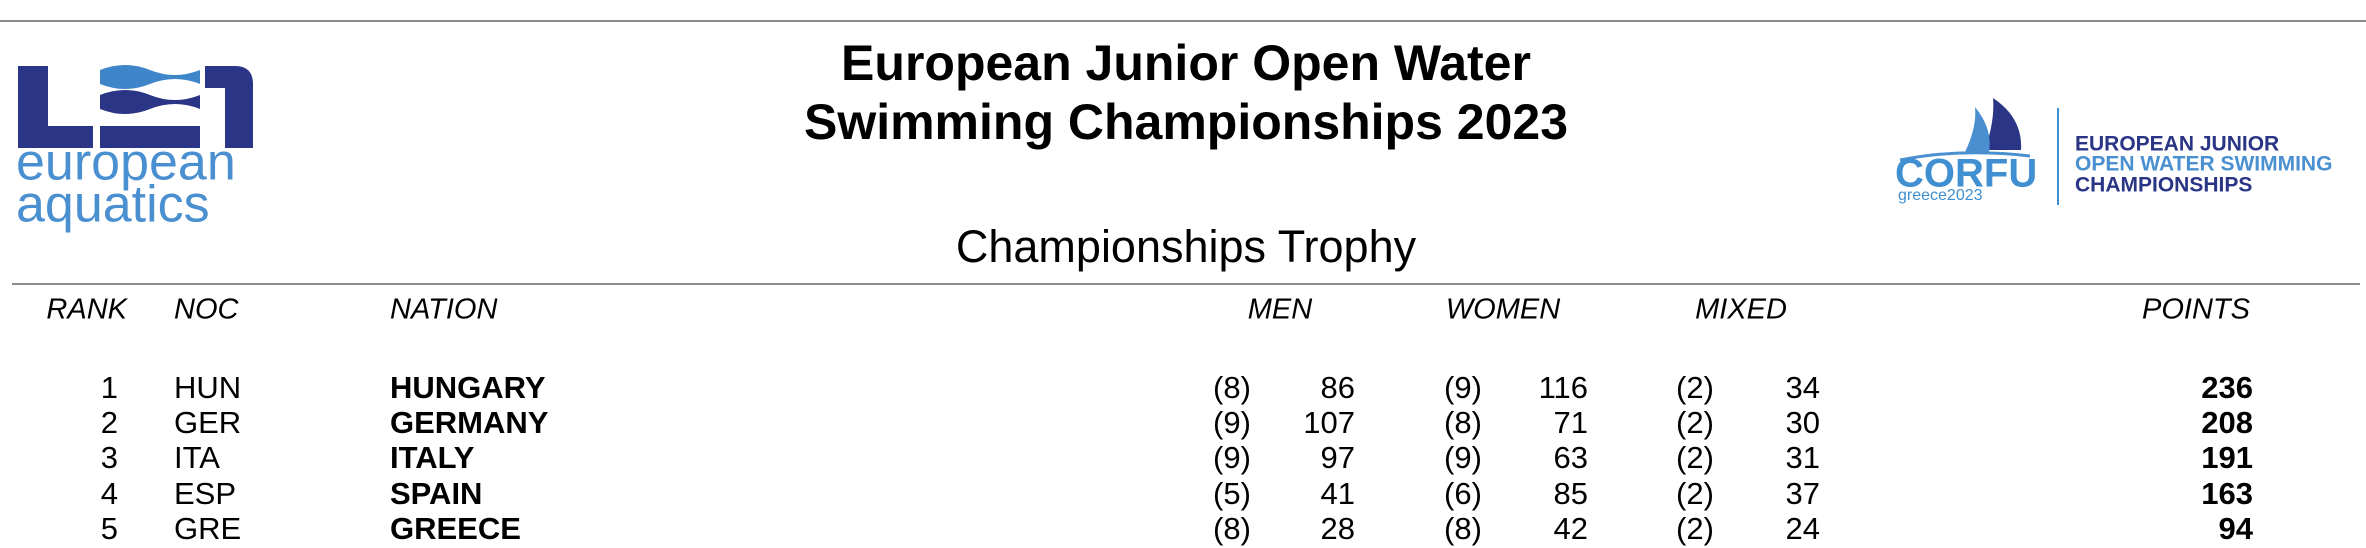 The width and height of the screenshot is (2366, 548). Describe the element at coordinates (2196, 310) in the screenshot. I see `column-header: POINTS` at that location.